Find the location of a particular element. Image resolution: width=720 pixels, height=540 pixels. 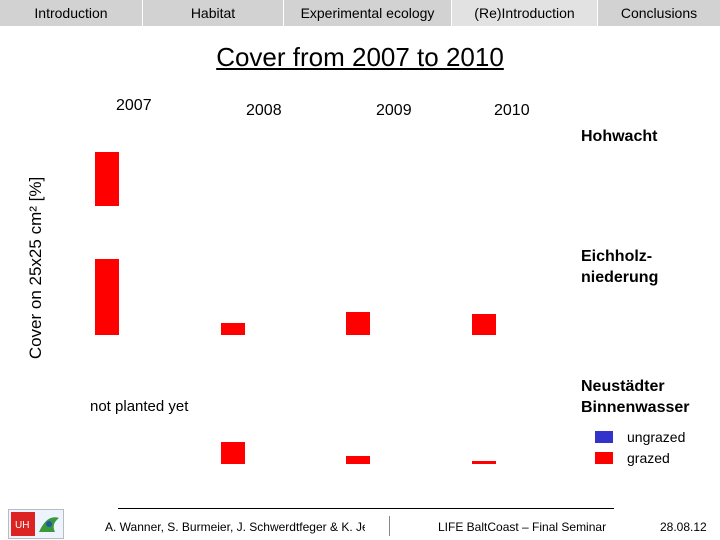

tab-habitat: Habitat is located at coordinates (213, 13).